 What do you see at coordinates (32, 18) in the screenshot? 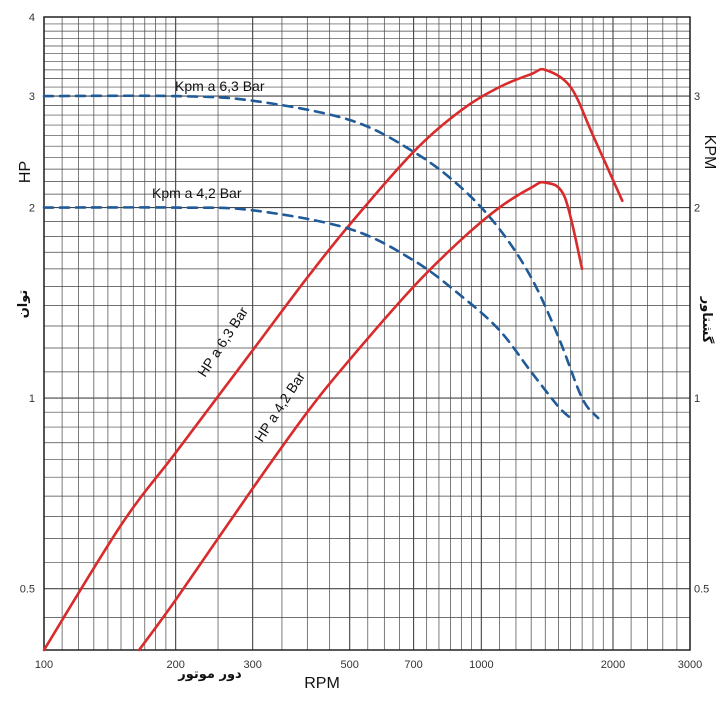
I see `y-tick-label-left: 4` at bounding box center [32, 18].